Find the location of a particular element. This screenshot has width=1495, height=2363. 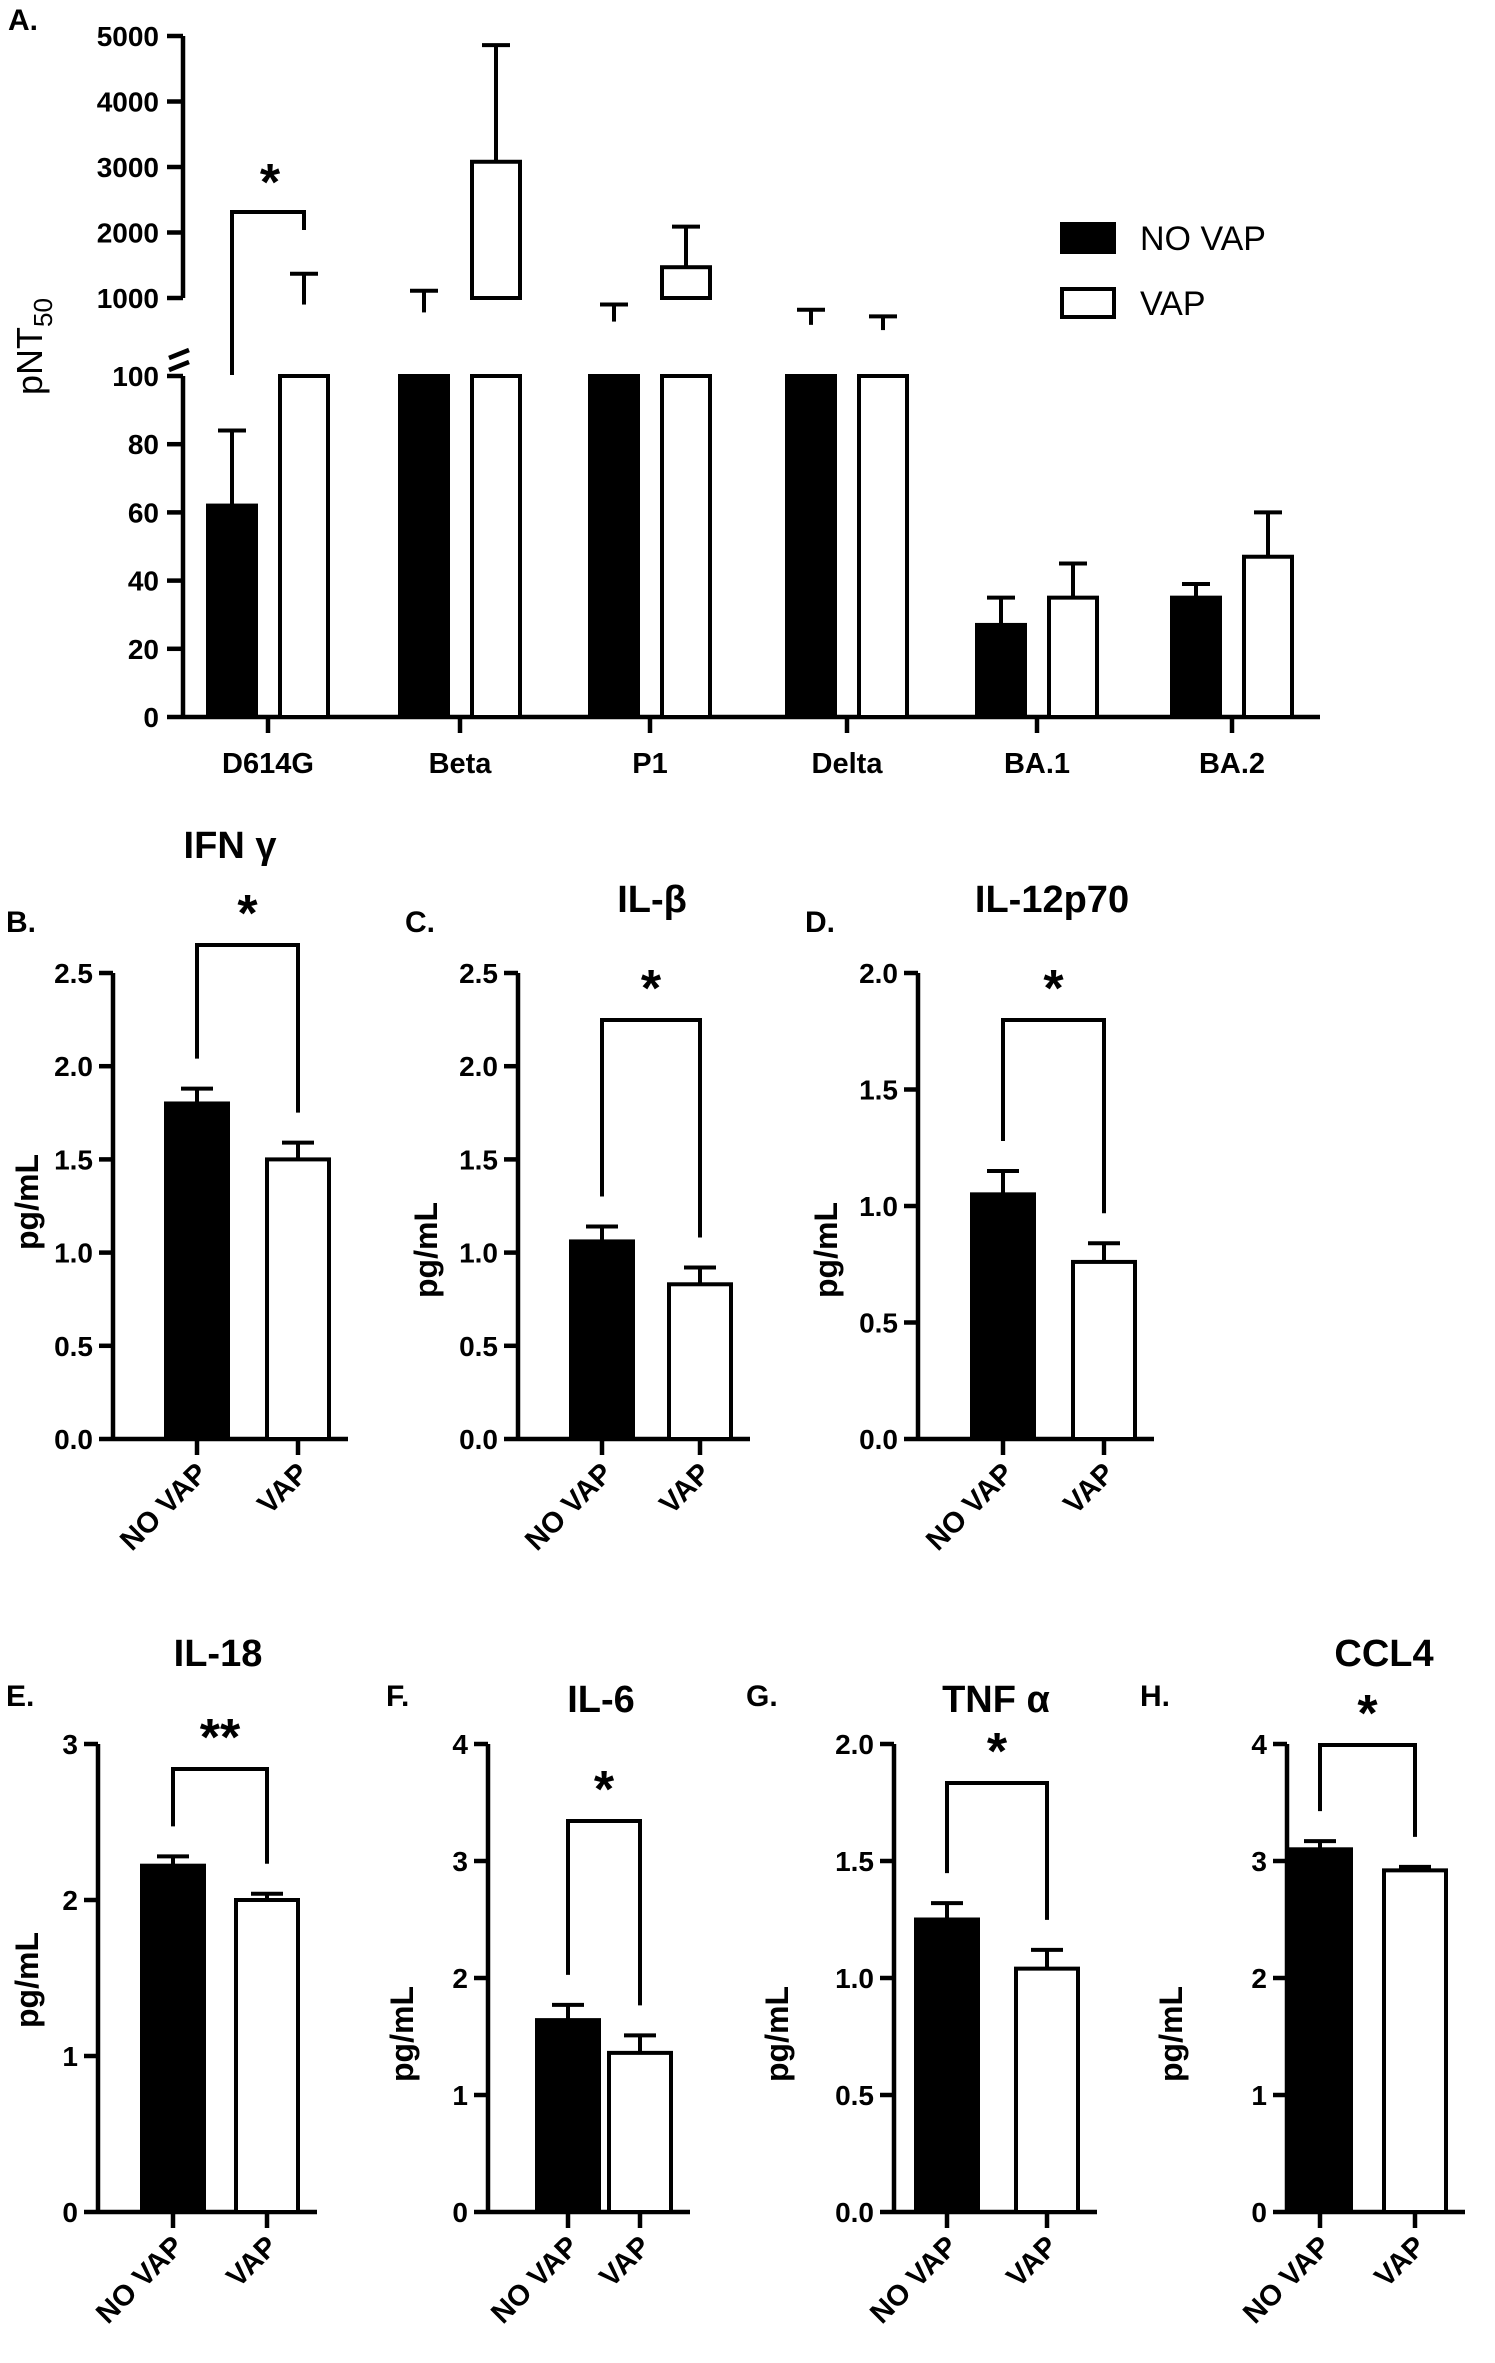

y-tick-label-b: 0.5 is located at coordinates (73, 1346).